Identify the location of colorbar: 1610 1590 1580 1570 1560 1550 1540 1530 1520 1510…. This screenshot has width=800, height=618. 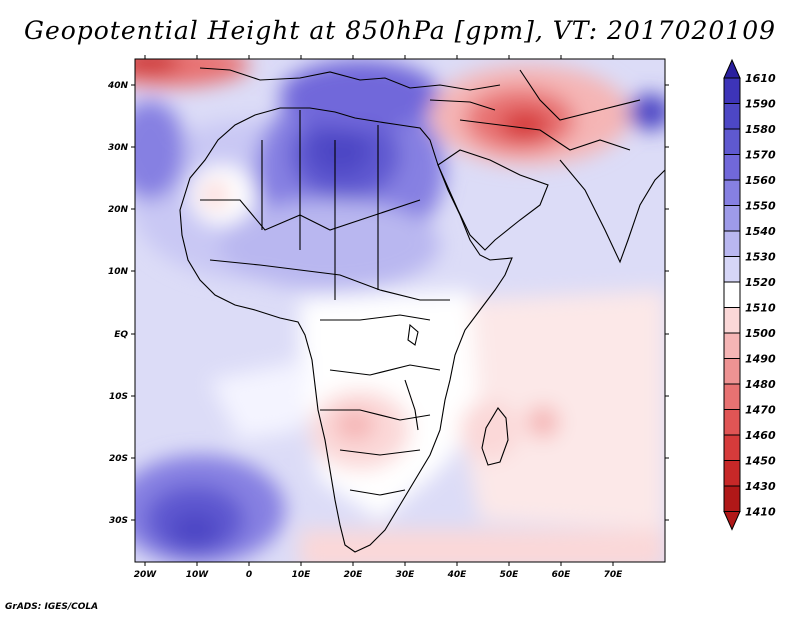
(749, 294).